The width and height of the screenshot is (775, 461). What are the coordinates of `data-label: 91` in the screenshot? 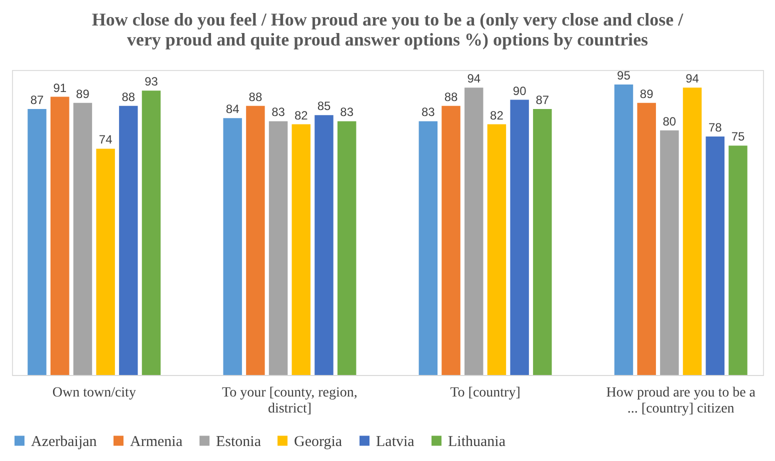 It's located at (60, 87).